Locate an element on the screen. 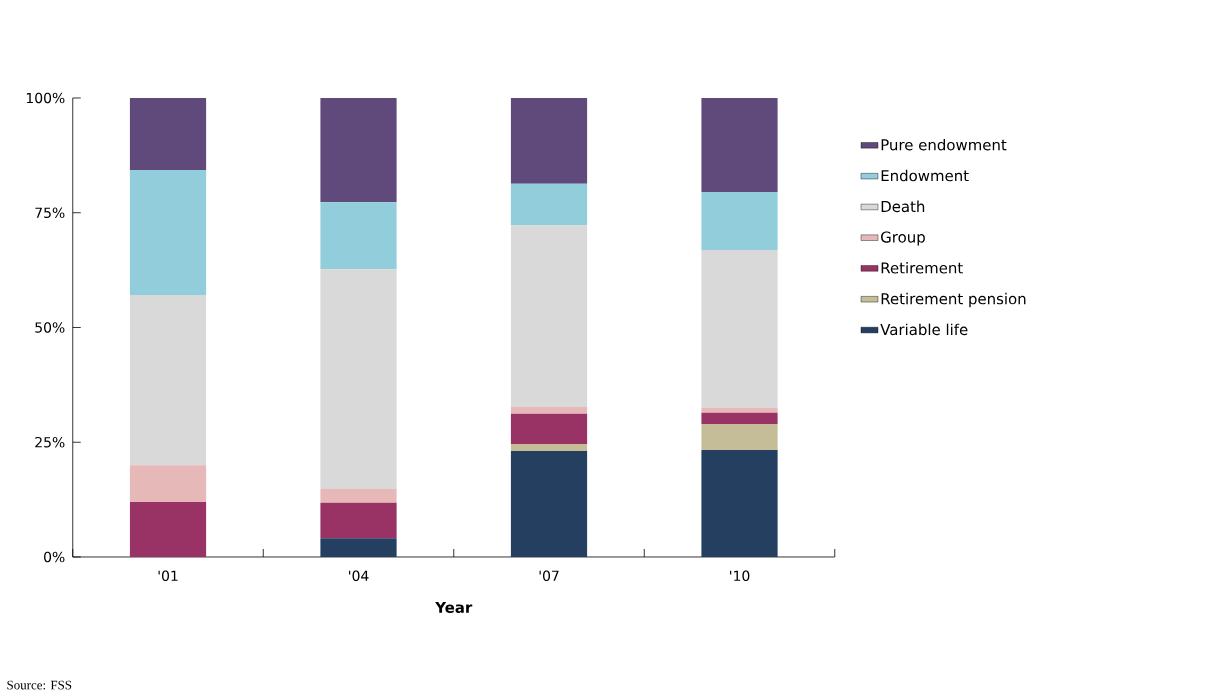 This screenshot has width=1231, height=696. legend-label: Pure endowment is located at coordinates (944, 144).